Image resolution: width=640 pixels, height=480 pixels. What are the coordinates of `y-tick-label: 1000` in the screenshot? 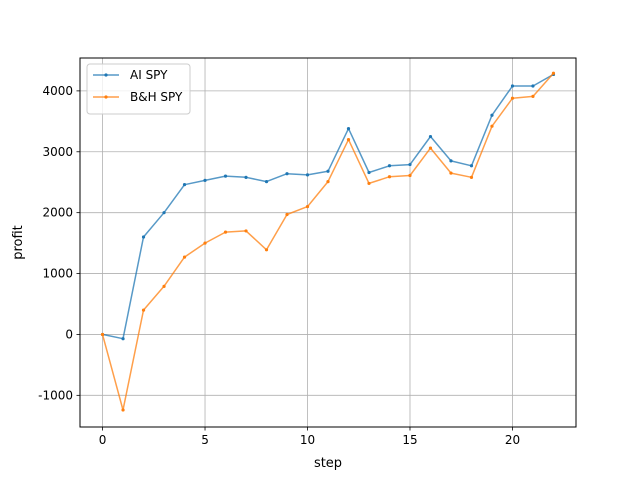 It's located at (57, 274).